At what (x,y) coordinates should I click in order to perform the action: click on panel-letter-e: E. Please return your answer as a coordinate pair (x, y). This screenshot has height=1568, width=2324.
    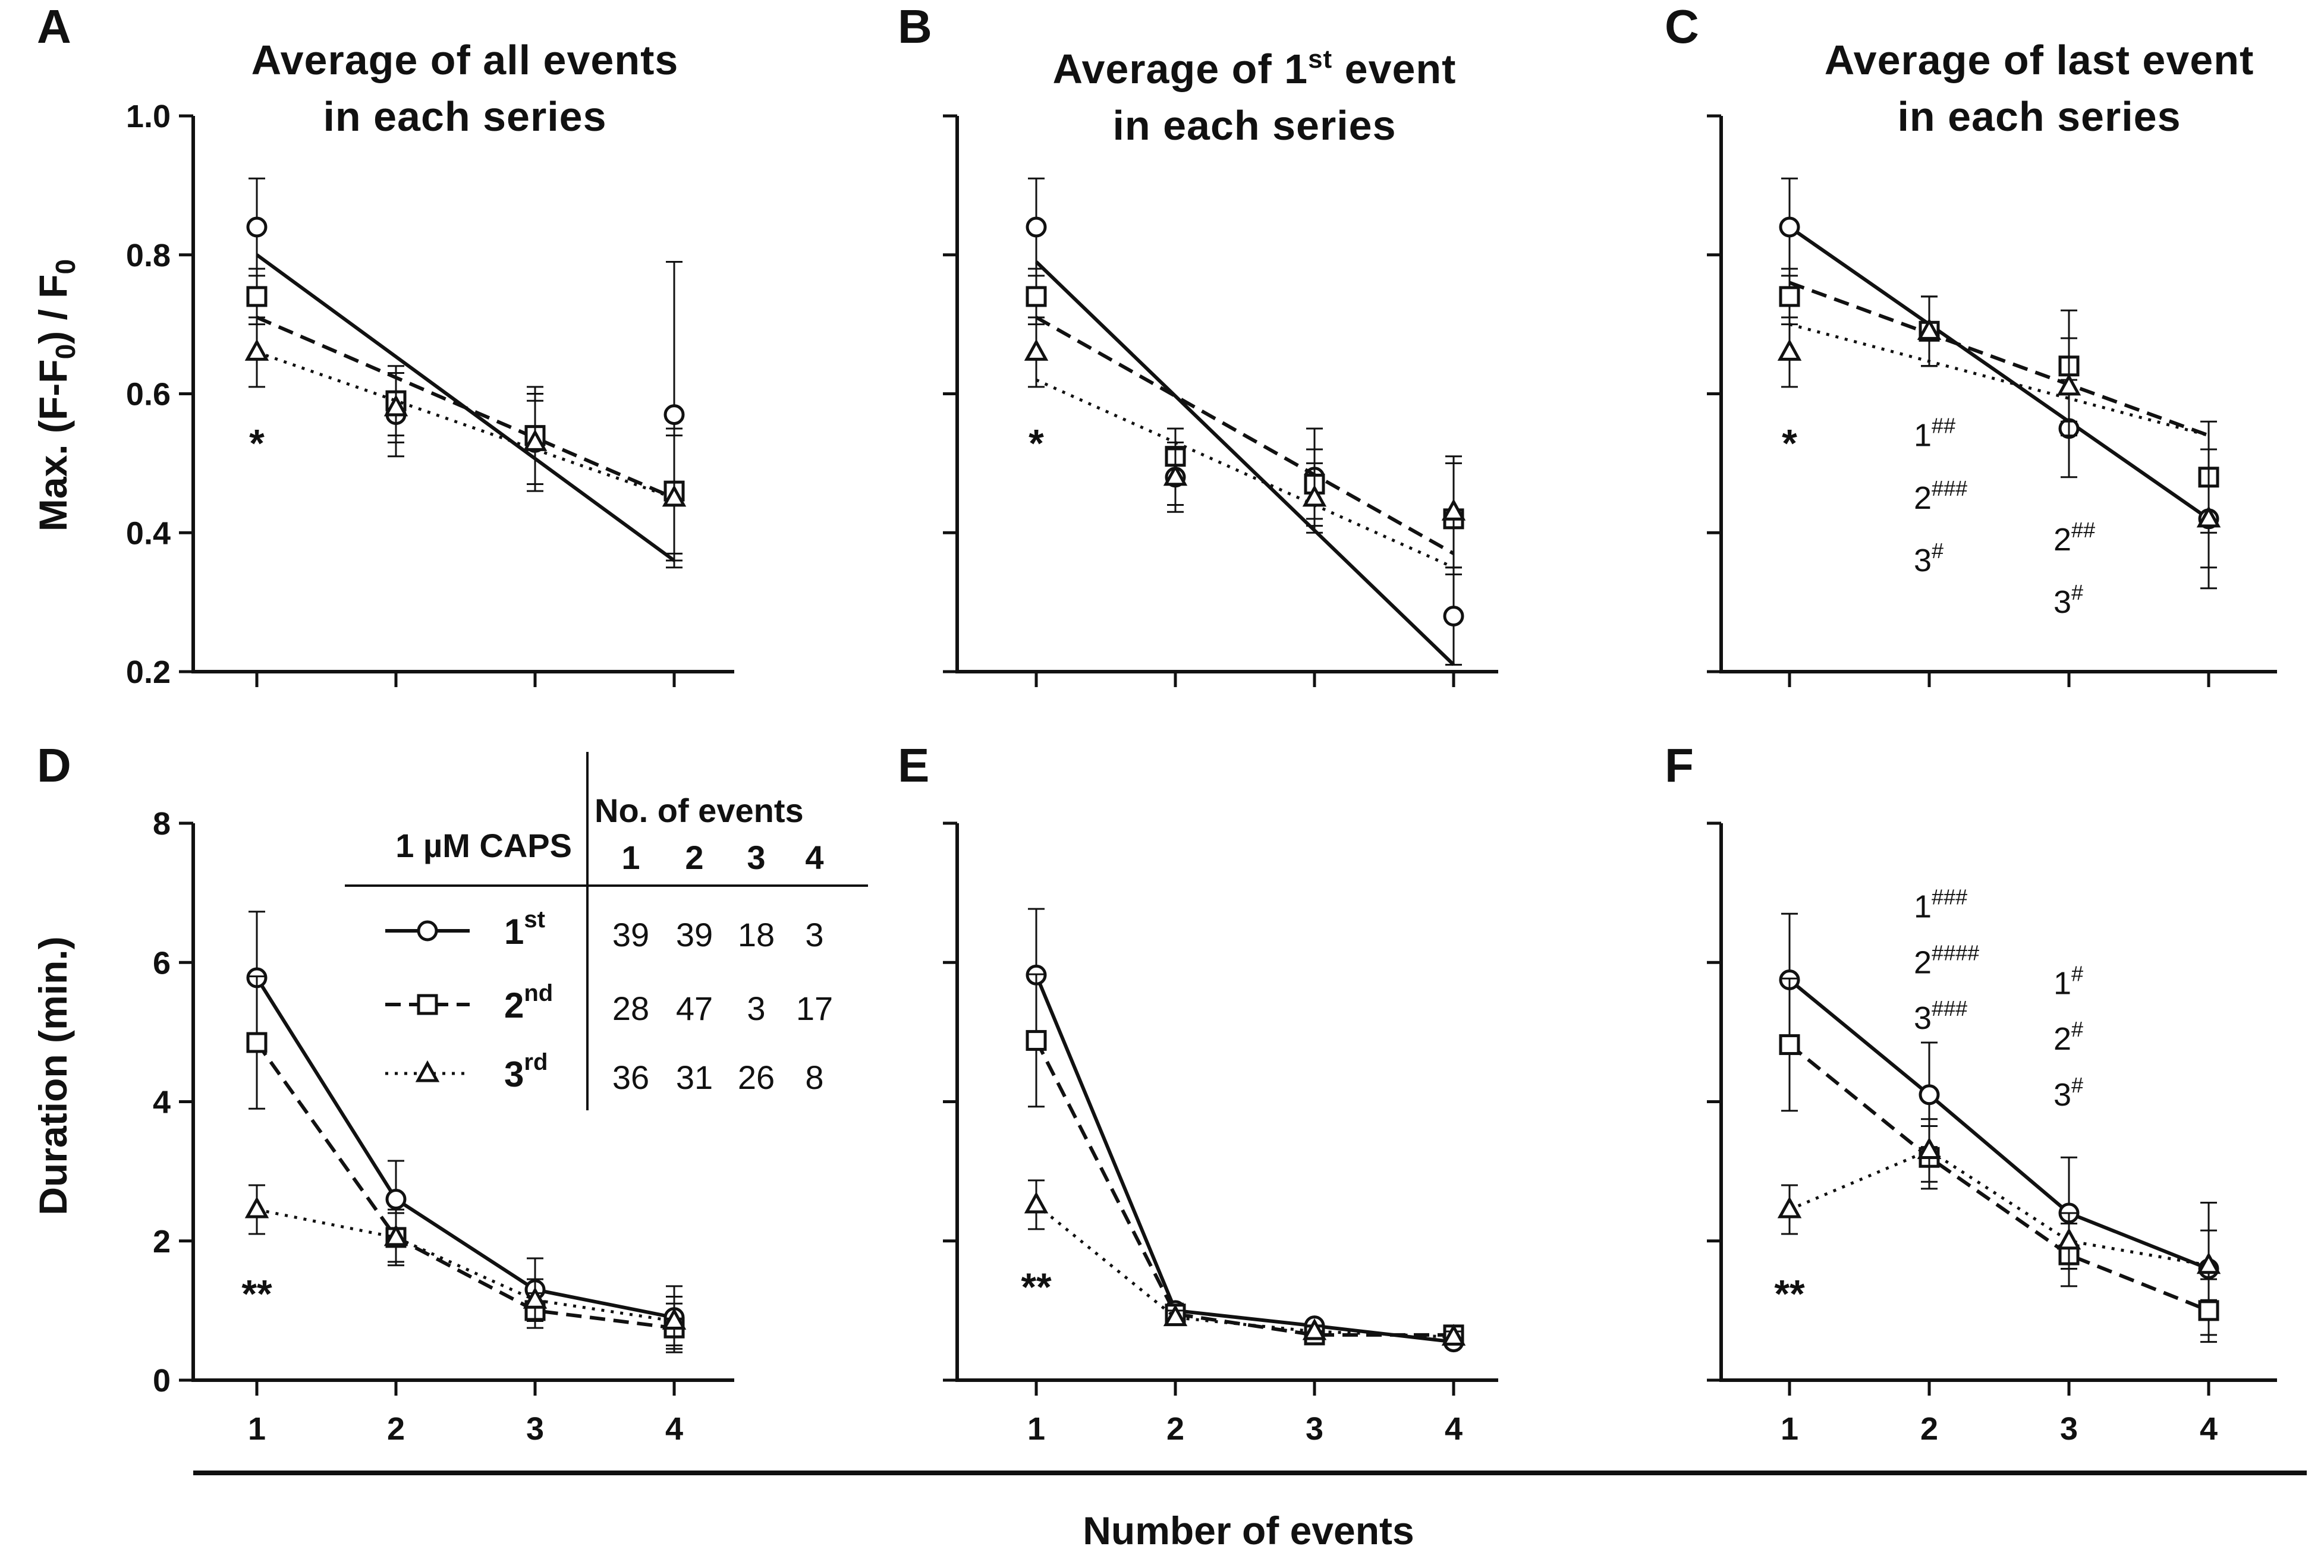
    Looking at the image, I should click on (913, 765).